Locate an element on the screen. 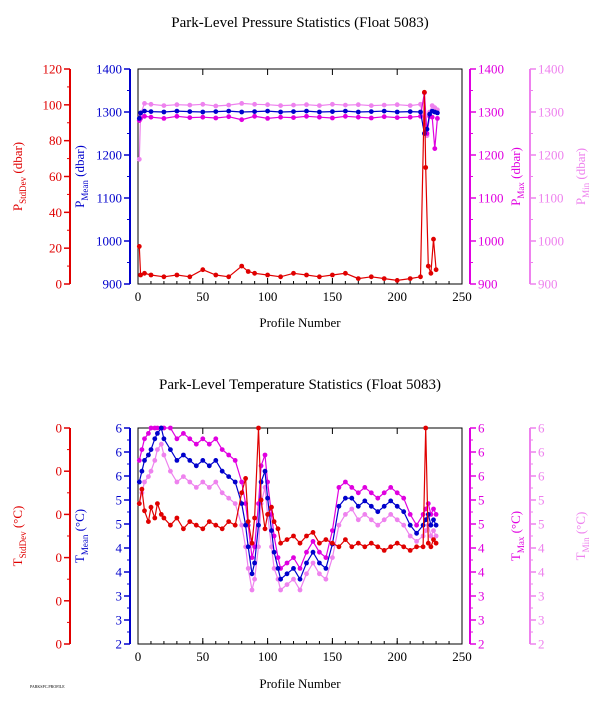 Image resolution: width=609 pixels, height=706 pixels. y-tick-label-mean: 6 is located at coordinates (119, 428).